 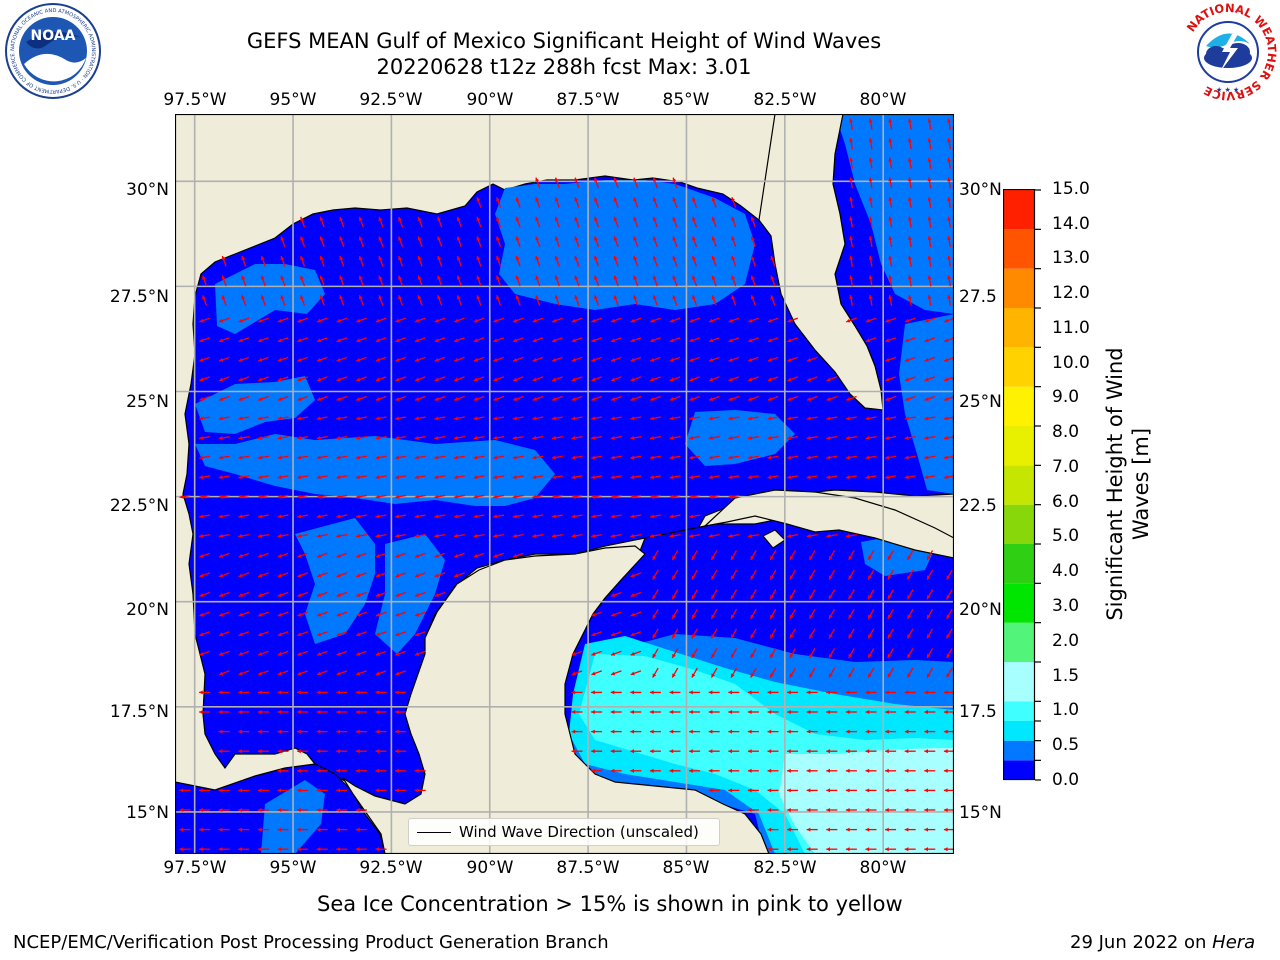 What do you see at coordinates (785, 868) in the screenshot?
I see `lon-tick-bottom: 82.5°W` at bounding box center [785, 868].